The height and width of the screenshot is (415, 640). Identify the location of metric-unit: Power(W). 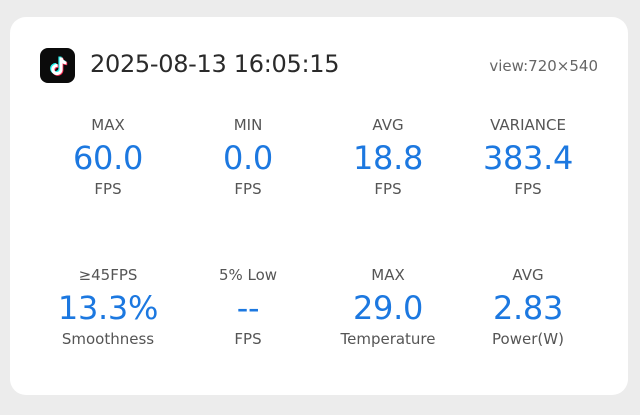
(528, 339).